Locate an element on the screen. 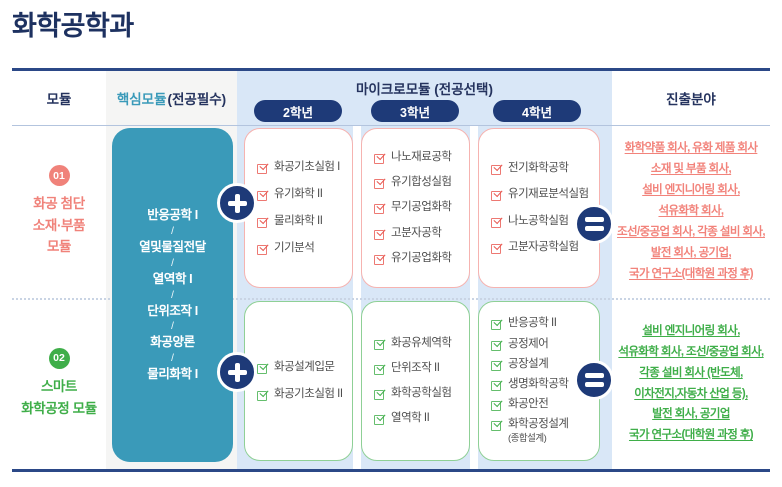 Image resolution: width=782 pixels, height=487 pixels. course-item: 화공기초실험 II is located at coordinates (301, 394).